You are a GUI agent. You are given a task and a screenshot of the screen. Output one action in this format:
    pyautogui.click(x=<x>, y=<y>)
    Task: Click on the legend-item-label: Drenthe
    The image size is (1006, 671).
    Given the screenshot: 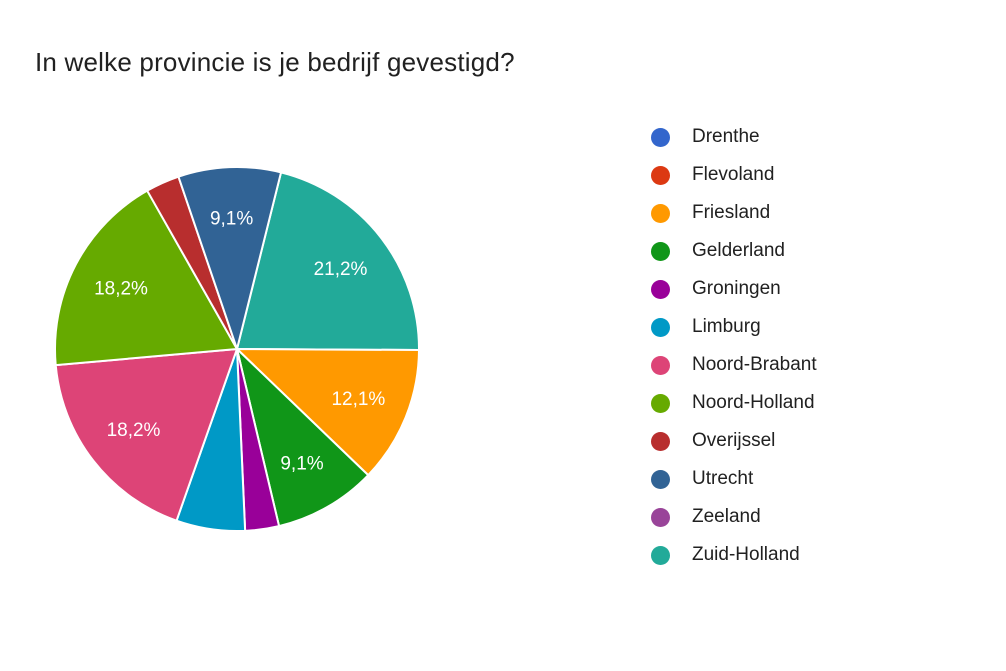 What is the action you would take?
    pyautogui.click(x=726, y=136)
    